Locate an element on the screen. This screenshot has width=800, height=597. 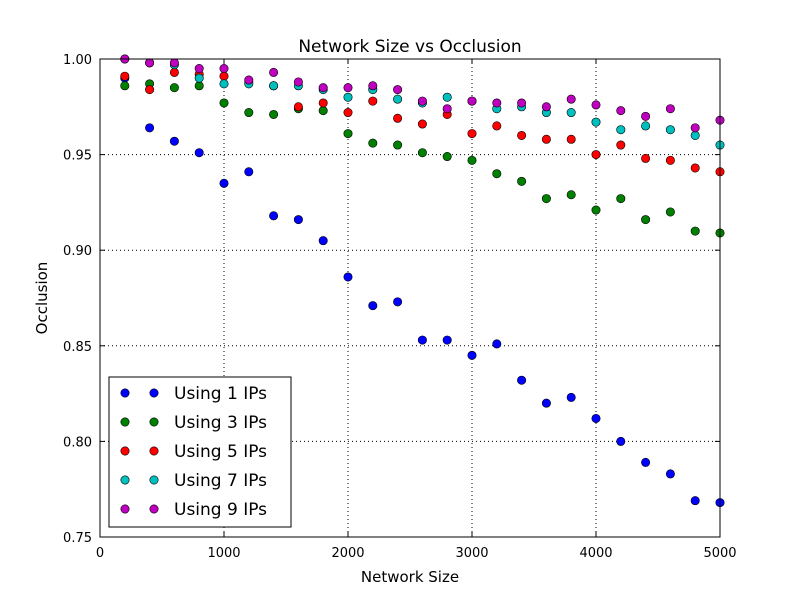
y-tick-label: 0.80 is located at coordinates (77, 442).